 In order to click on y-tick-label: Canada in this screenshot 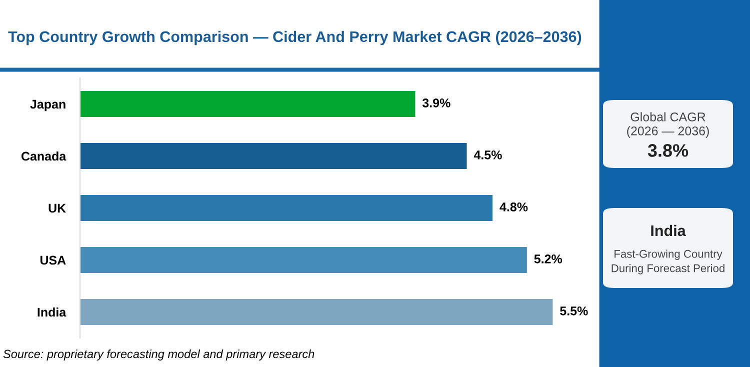, I will do `click(43, 156)`.